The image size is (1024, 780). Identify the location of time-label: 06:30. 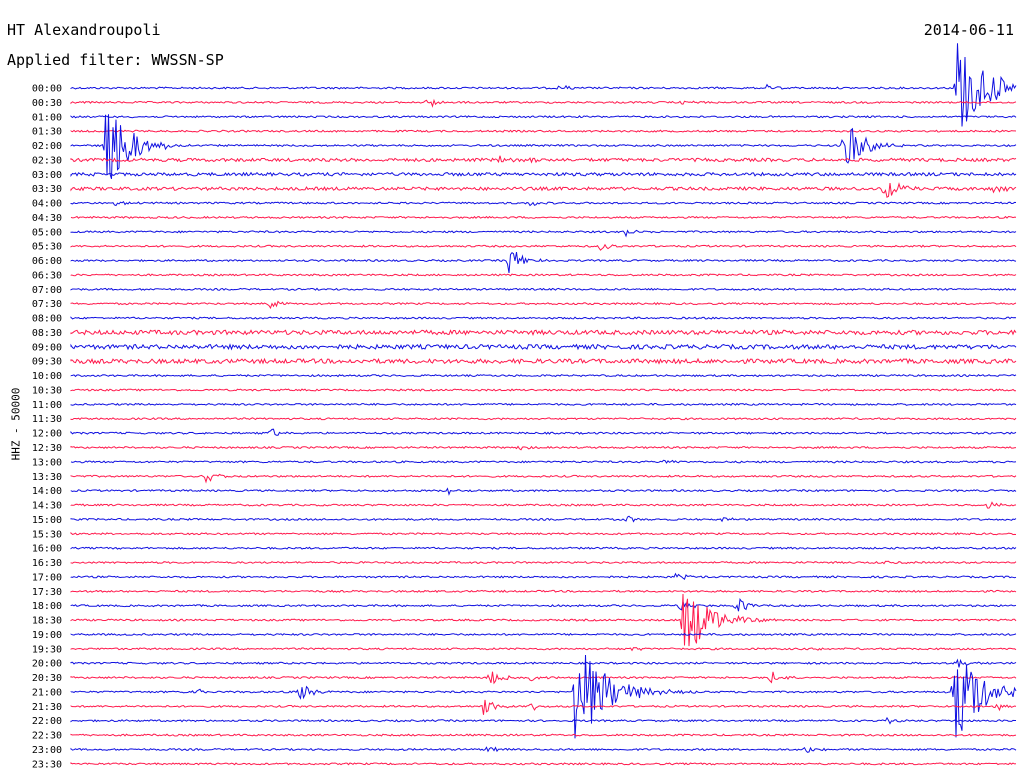
(47, 275).